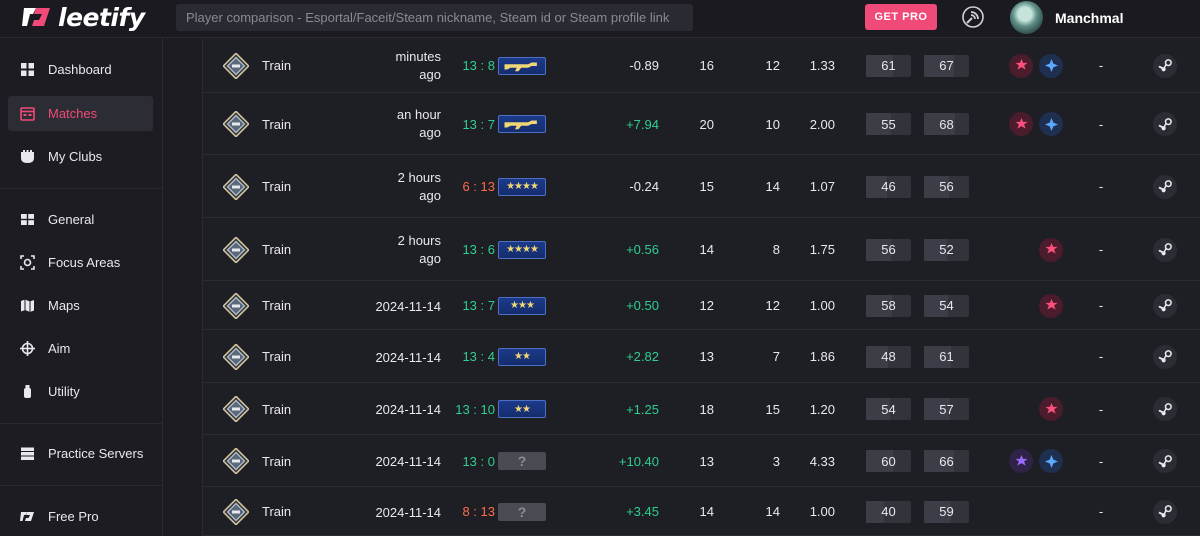  What do you see at coordinates (80, 219) in the screenshot?
I see `sidebar-item-general: General` at bounding box center [80, 219].